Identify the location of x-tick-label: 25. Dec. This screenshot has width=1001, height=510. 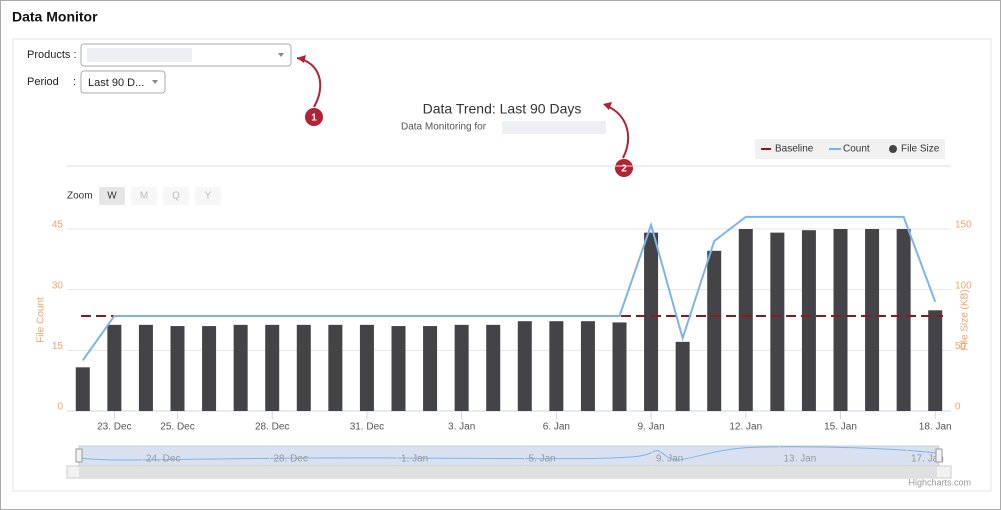
(177, 427).